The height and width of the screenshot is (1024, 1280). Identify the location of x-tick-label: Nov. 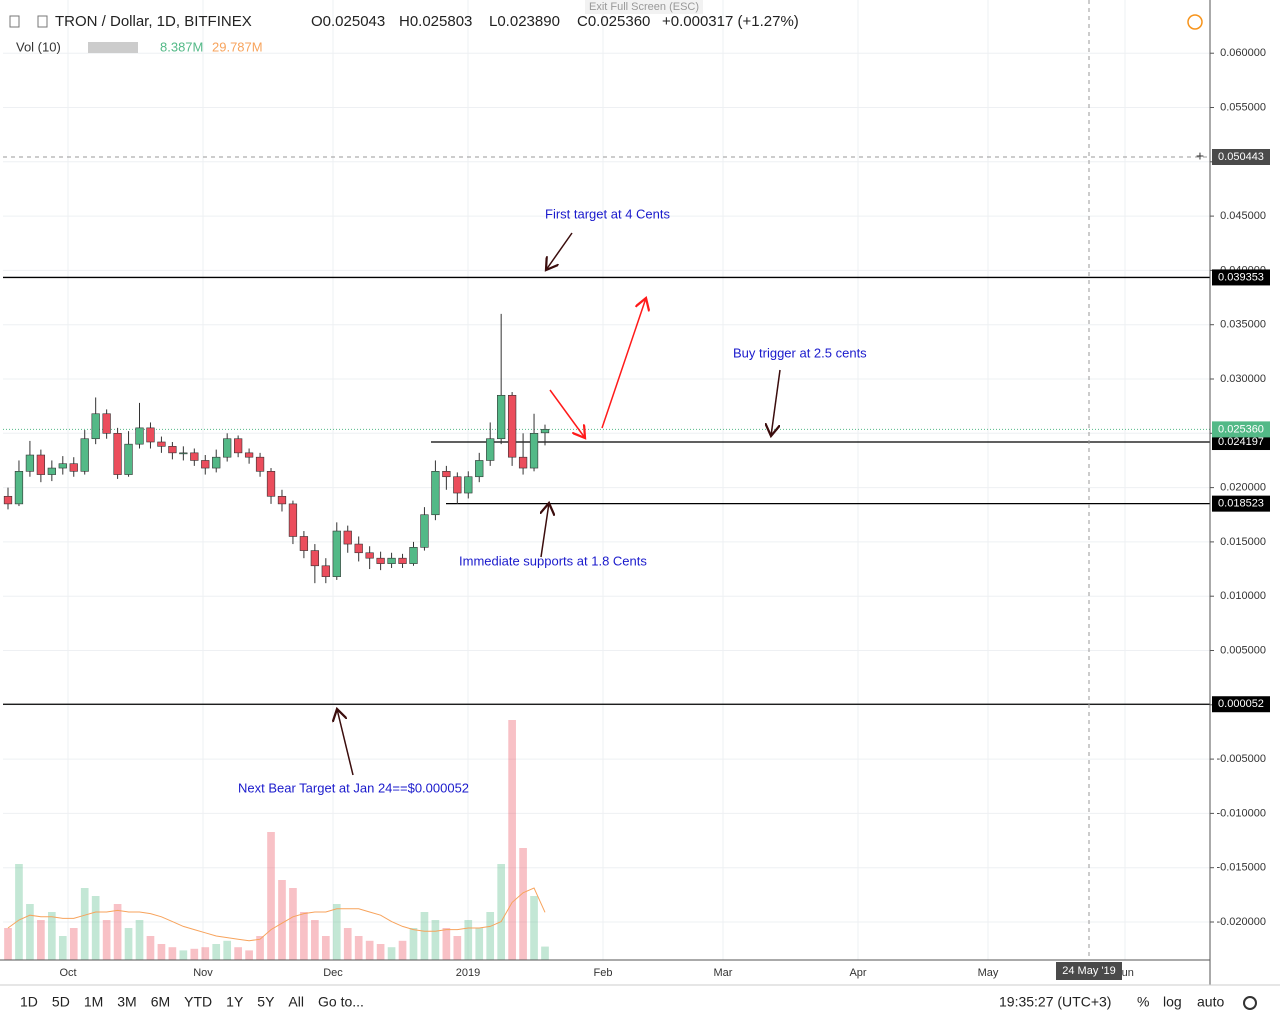
(203, 973).